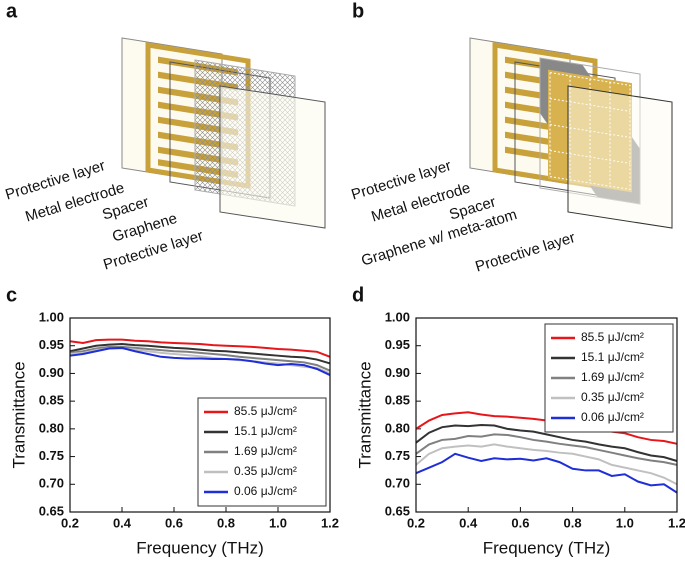  Describe the element at coordinates (358, 11) in the screenshot. I see `panel-label: b` at that location.